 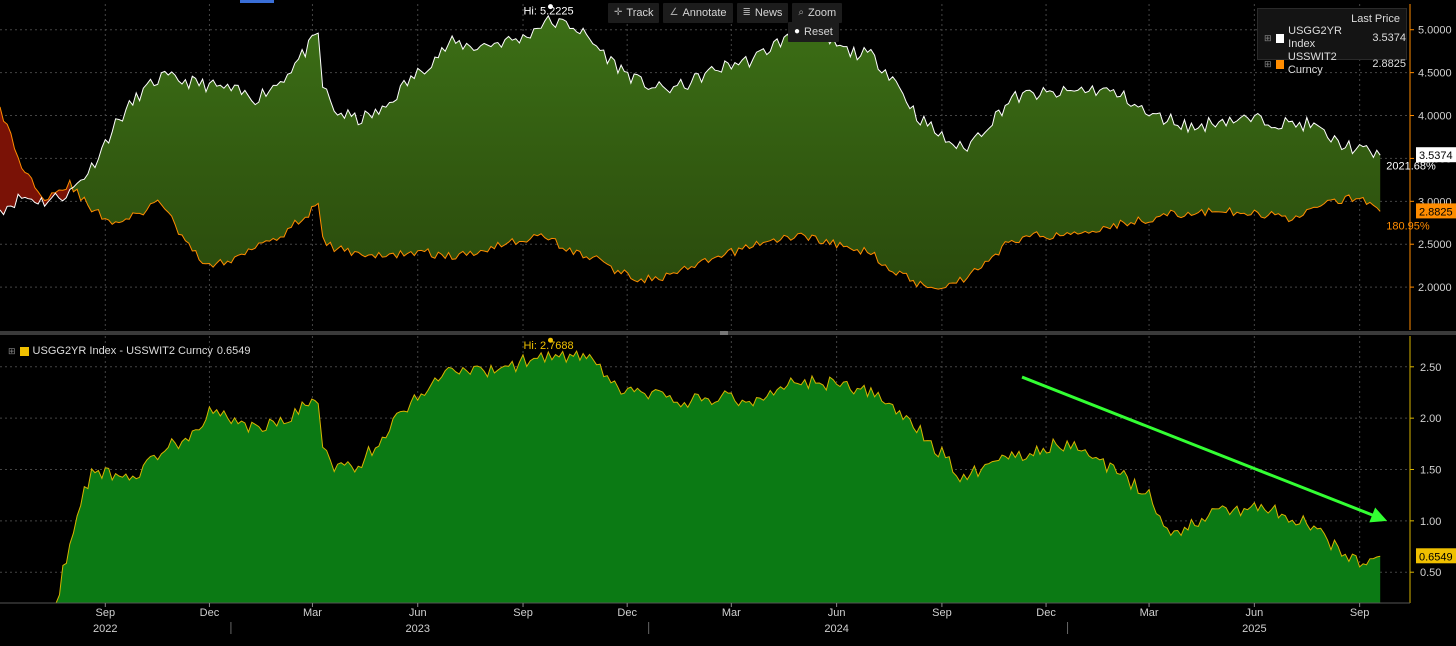 I want to click on zoom-button: ⌕ Zoom, so click(x=817, y=13).